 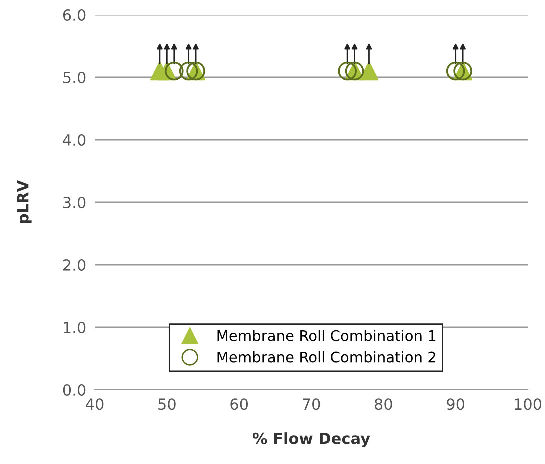 What do you see at coordinates (239, 404) in the screenshot?
I see `x-tick-label: 60` at bounding box center [239, 404].